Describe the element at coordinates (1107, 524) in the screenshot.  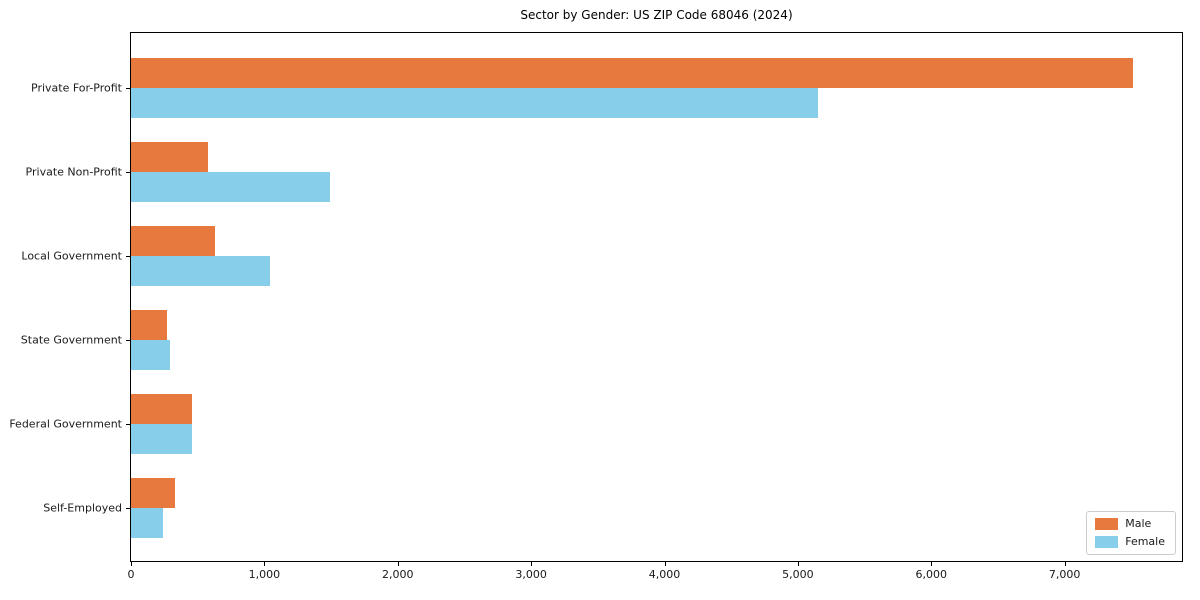
I see `male-color-swatch` at that location.